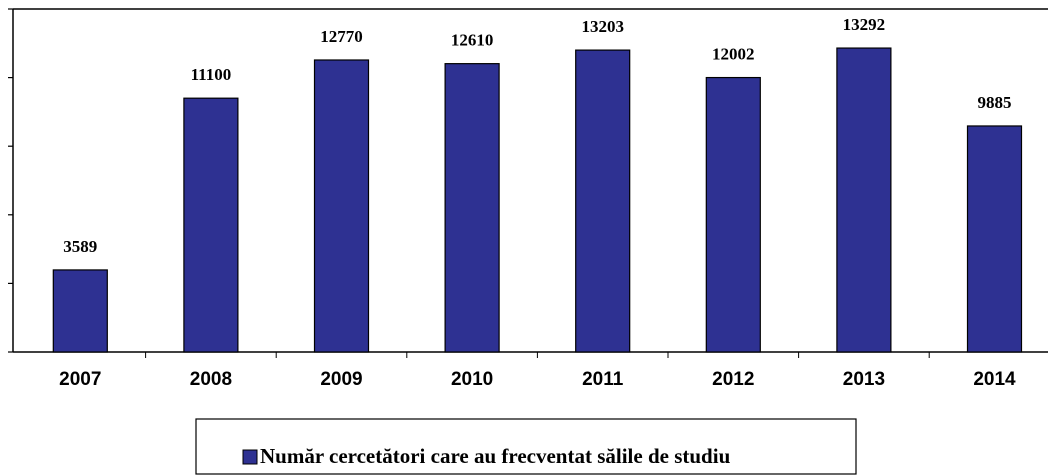 This screenshot has height=475, width=1048. Describe the element at coordinates (341, 36) in the screenshot. I see `data-label: 12770` at that location.